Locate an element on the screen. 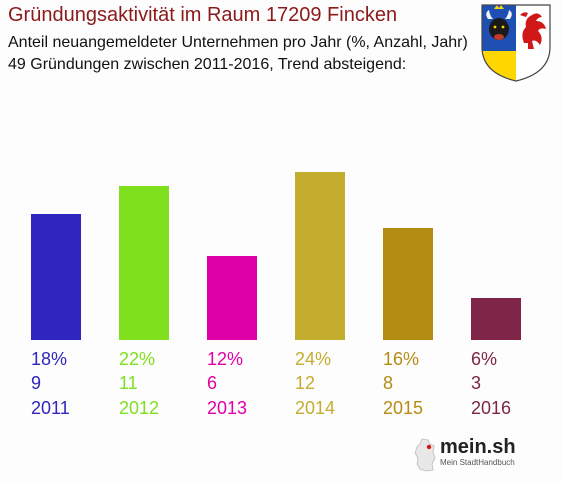 The width and height of the screenshot is (562, 482). logo-tagline: Mein StadtHandbuch is located at coordinates (477, 462).